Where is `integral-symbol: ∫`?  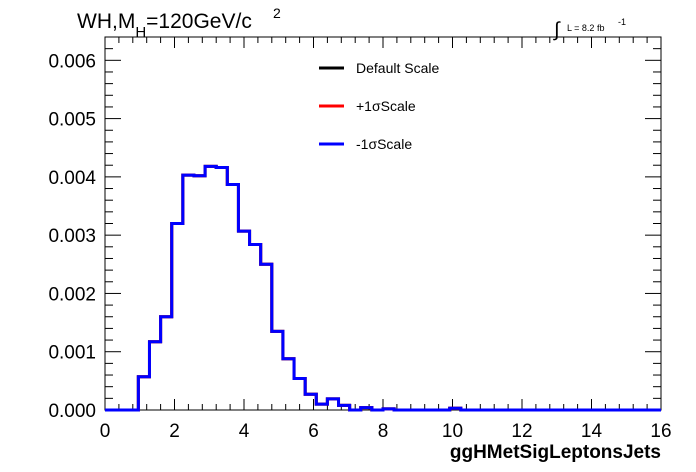 integral-symbol: ∫ is located at coordinates (557, 30).